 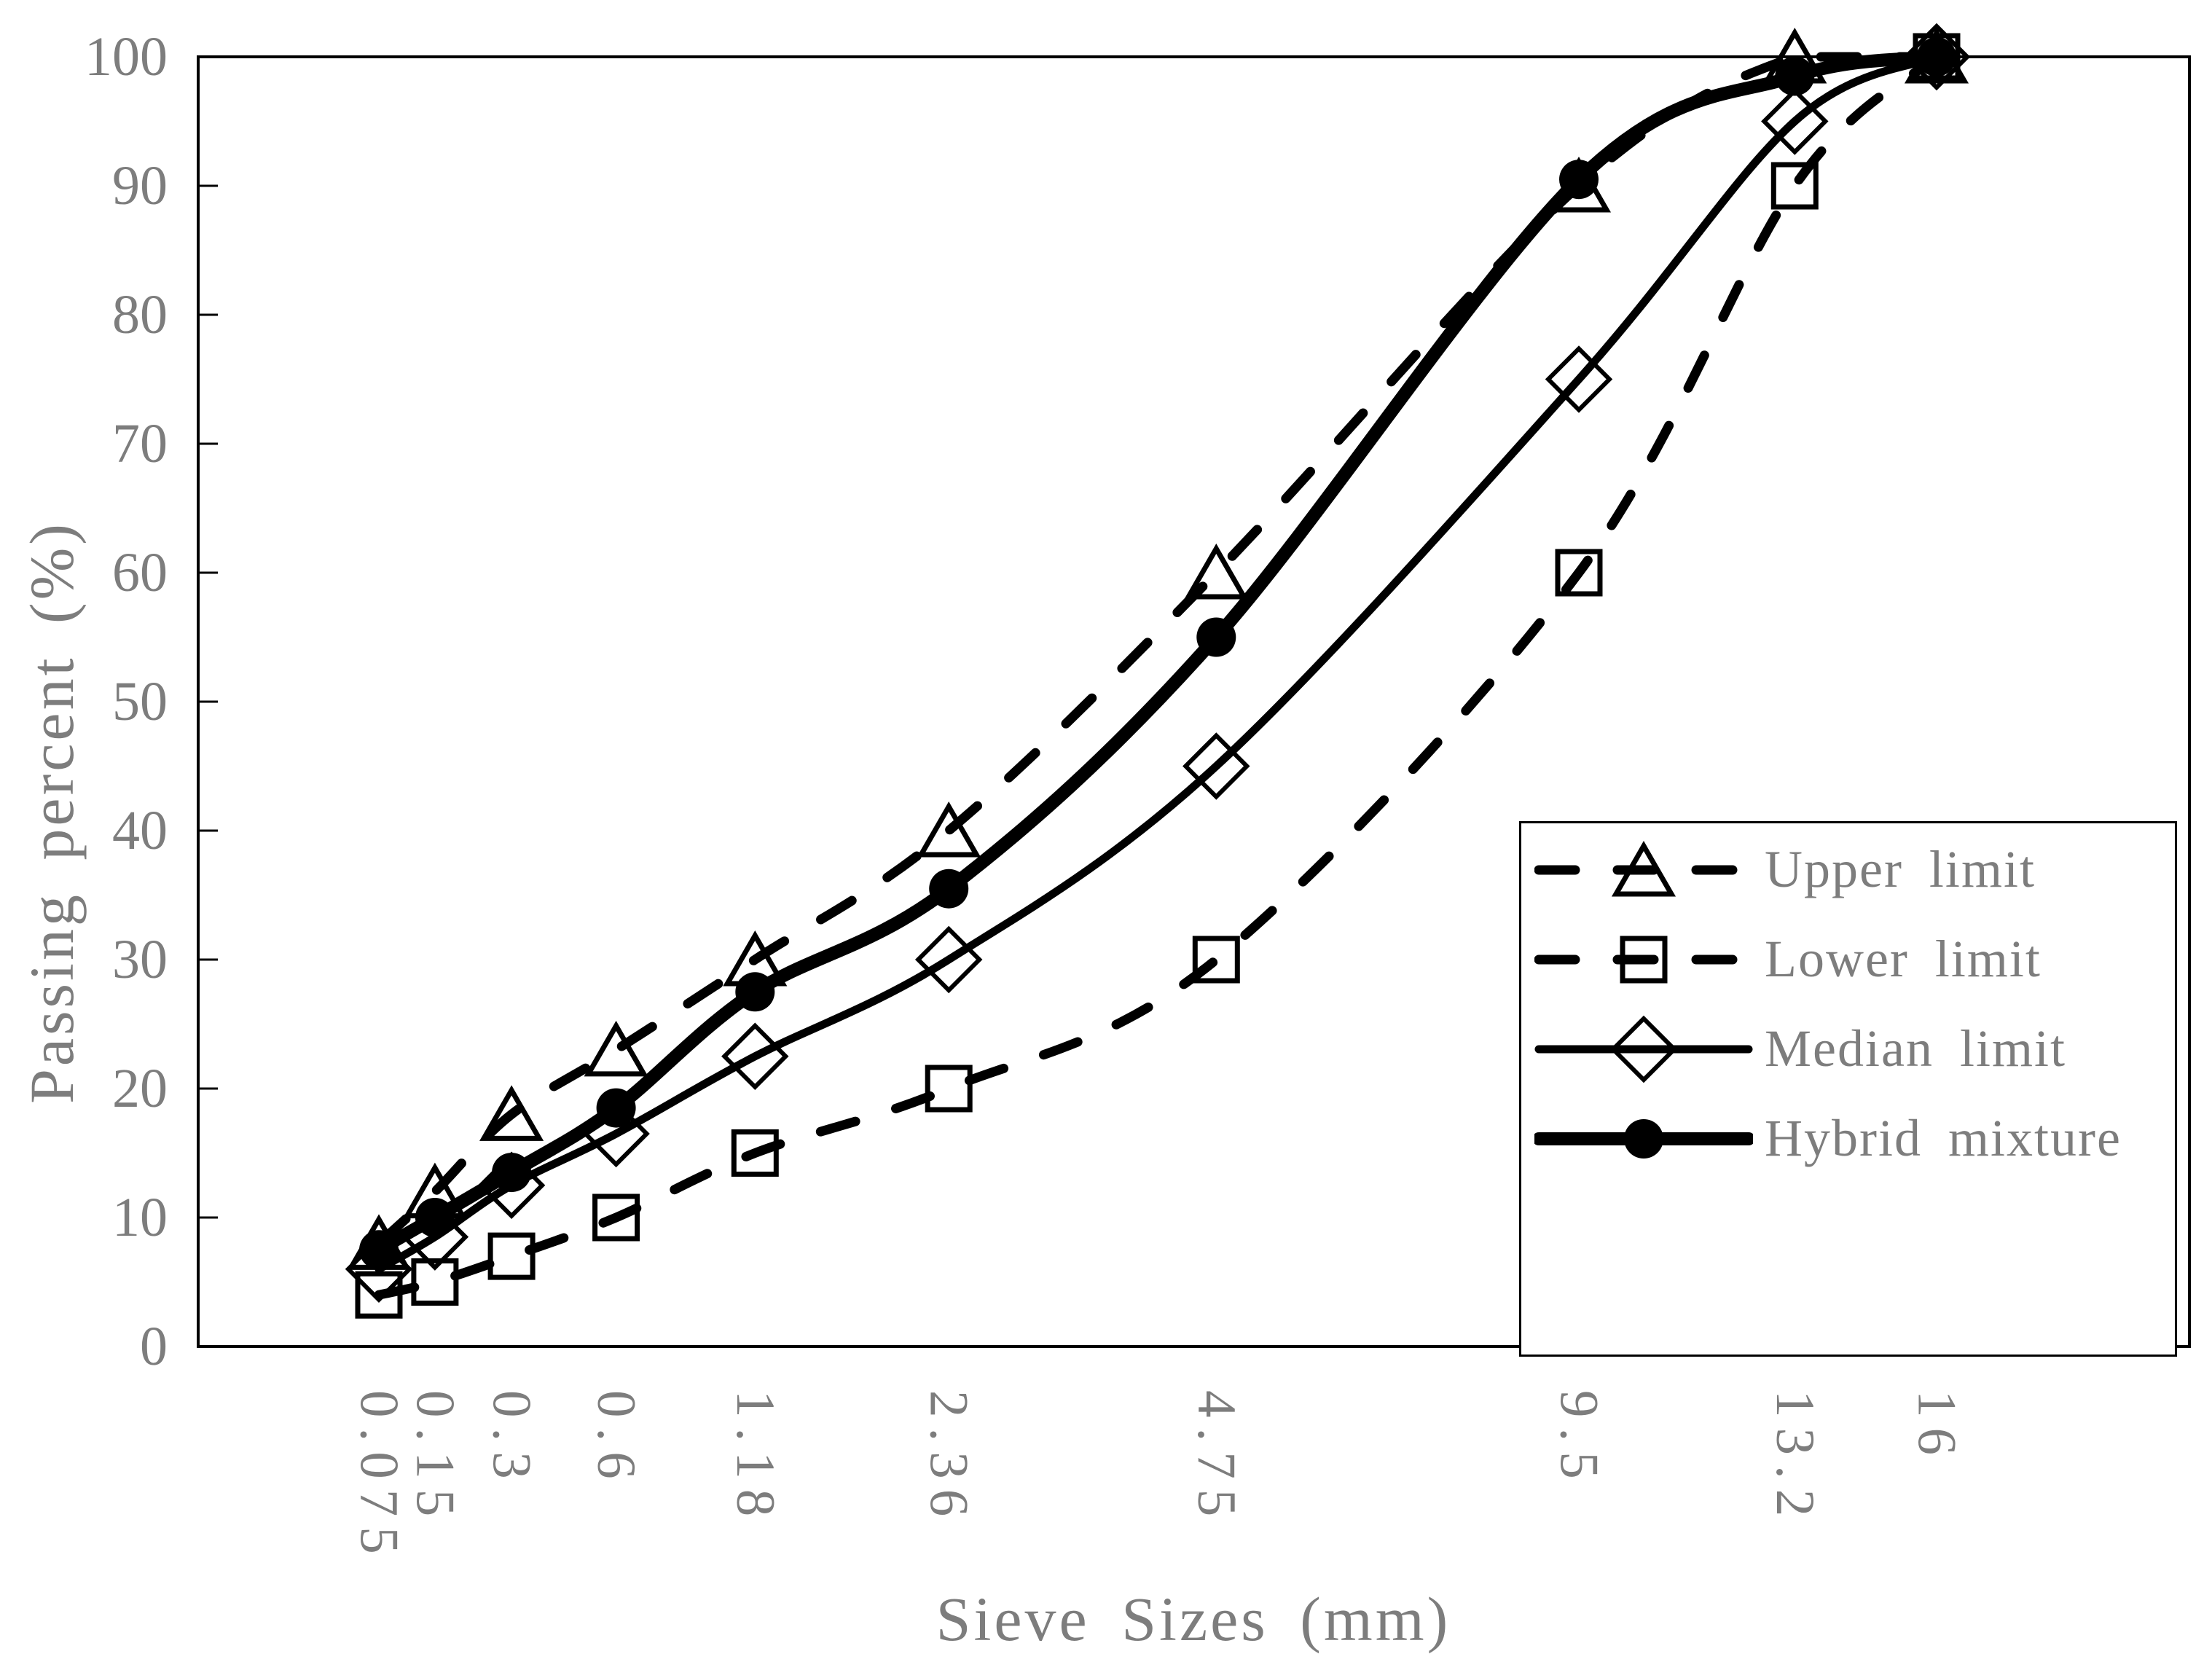 I want to click on legend-item-upper-limit: Upper limit, so click(x=1848, y=870).